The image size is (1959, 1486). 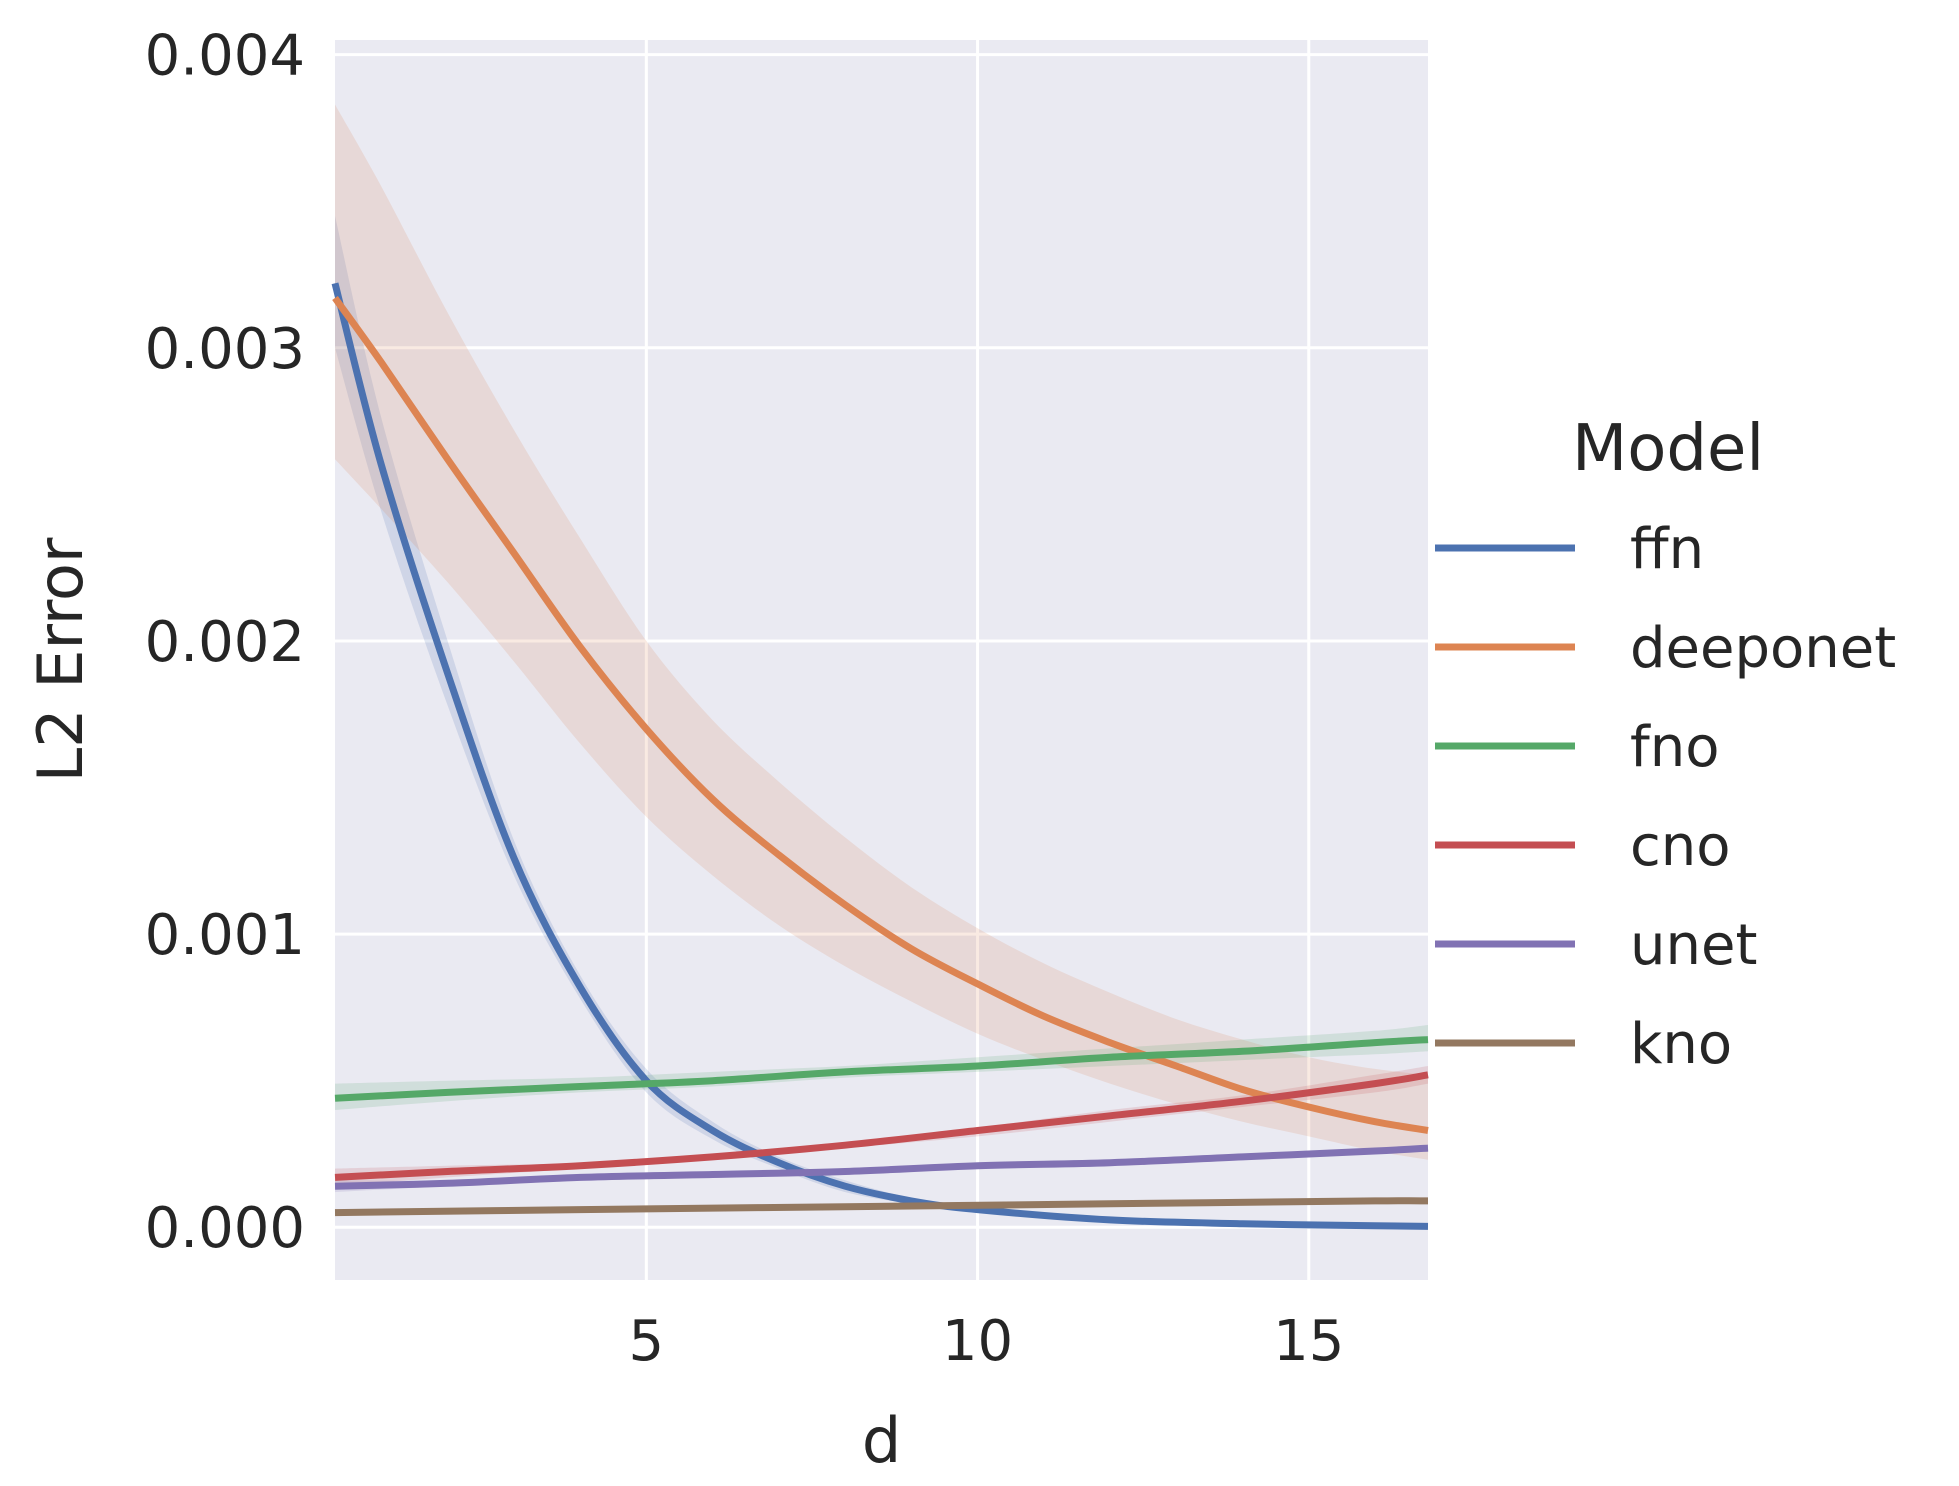 I want to click on y-tick-label: 0.002, so click(x=225, y=642).